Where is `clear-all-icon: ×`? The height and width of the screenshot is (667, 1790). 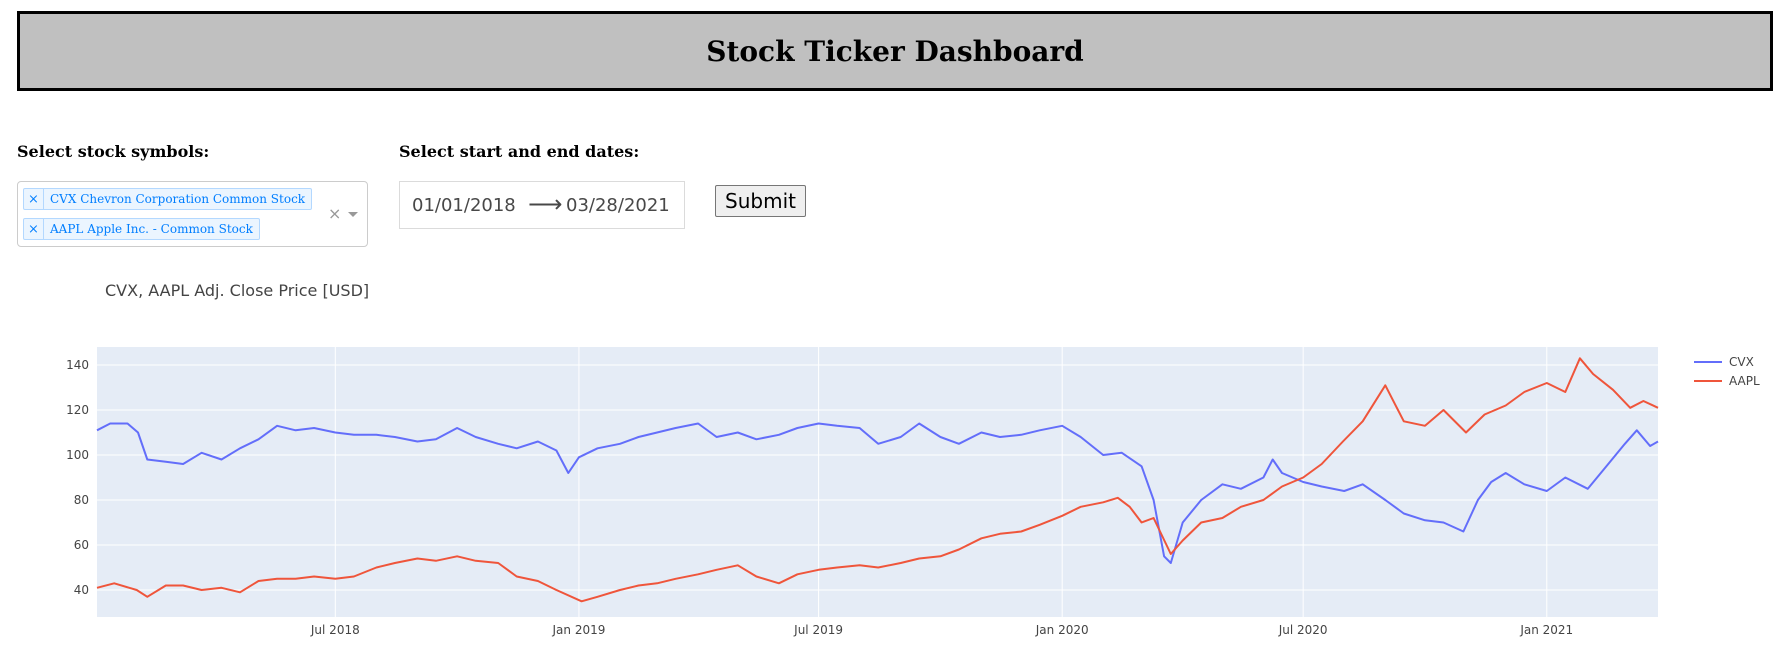
clear-all-icon: × is located at coordinates (335, 213).